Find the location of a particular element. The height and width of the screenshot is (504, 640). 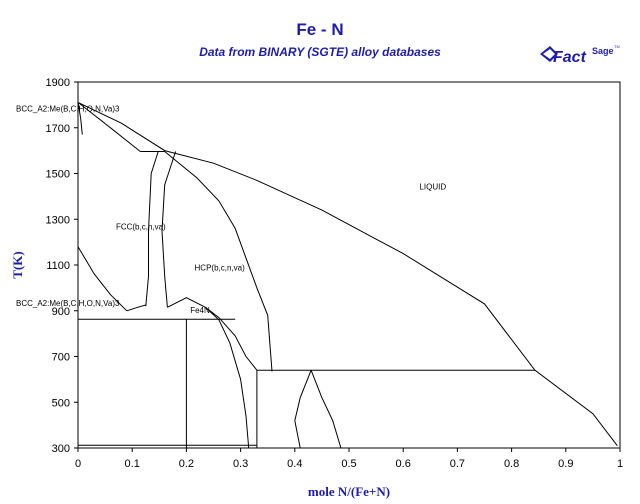

y-tick-label: 900 is located at coordinates (61, 312).